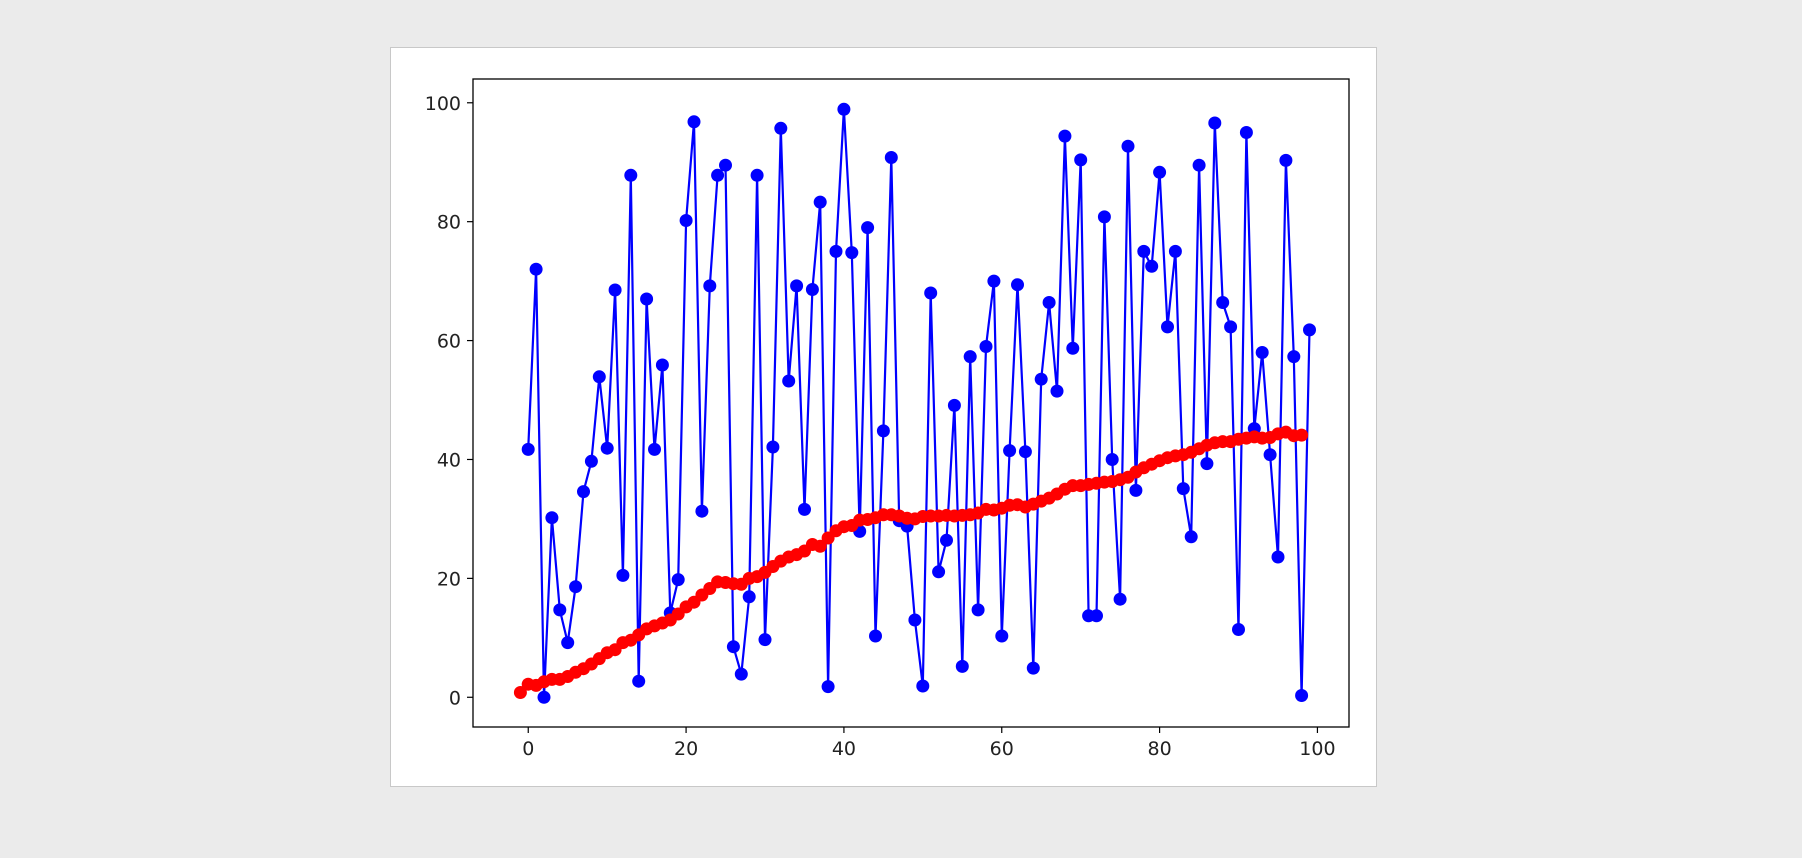 This screenshot has width=1802, height=858. Describe the element at coordinates (443, 104) in the screenshot. I see `y-tick-label: 100` at that location.